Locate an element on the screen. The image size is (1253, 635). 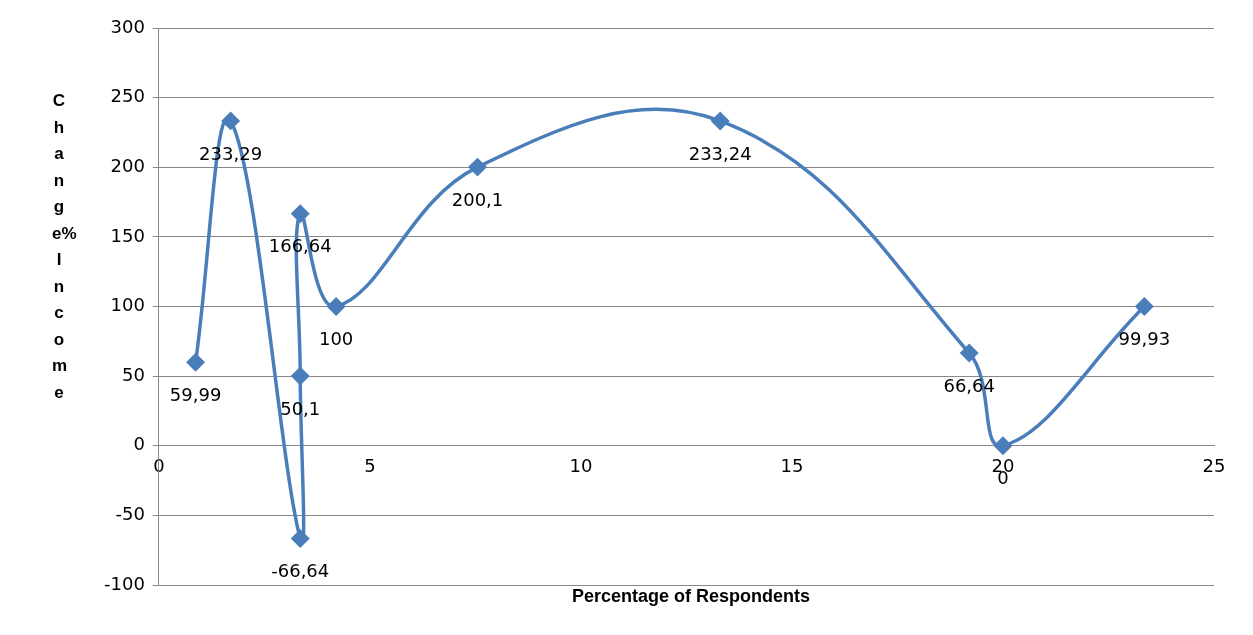
data-label: 59,99 is located at coordinates (195, 394).